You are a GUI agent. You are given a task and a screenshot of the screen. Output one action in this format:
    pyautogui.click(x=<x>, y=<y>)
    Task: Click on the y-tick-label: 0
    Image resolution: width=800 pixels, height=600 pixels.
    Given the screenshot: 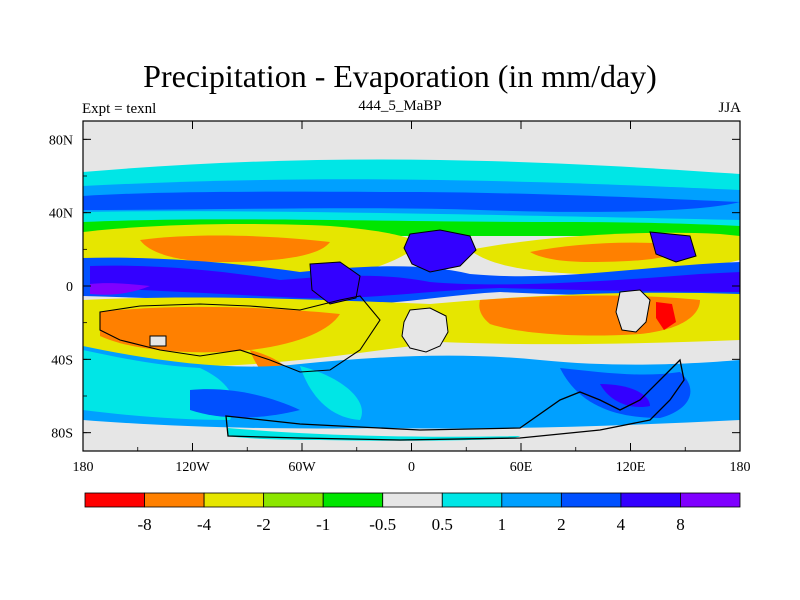 What is the action you would take?
    pyautogui.click(x=69, y=287)
    